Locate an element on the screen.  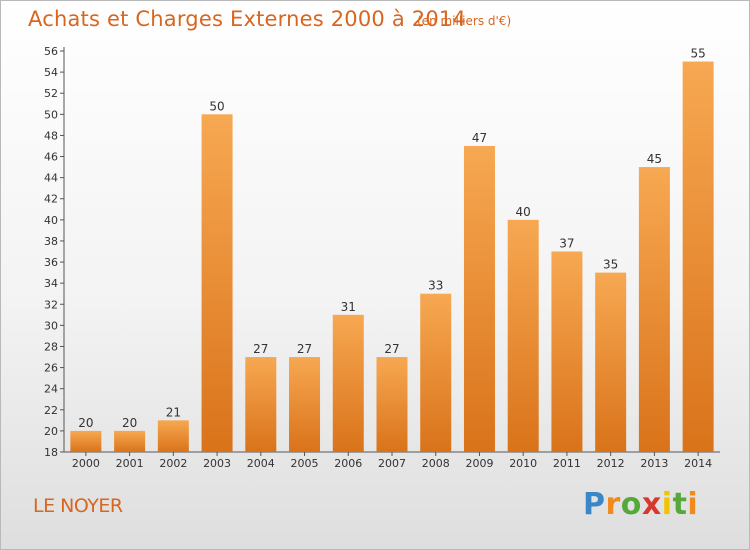
x-tick-label: 2011 is located at coordinates (567, 463).